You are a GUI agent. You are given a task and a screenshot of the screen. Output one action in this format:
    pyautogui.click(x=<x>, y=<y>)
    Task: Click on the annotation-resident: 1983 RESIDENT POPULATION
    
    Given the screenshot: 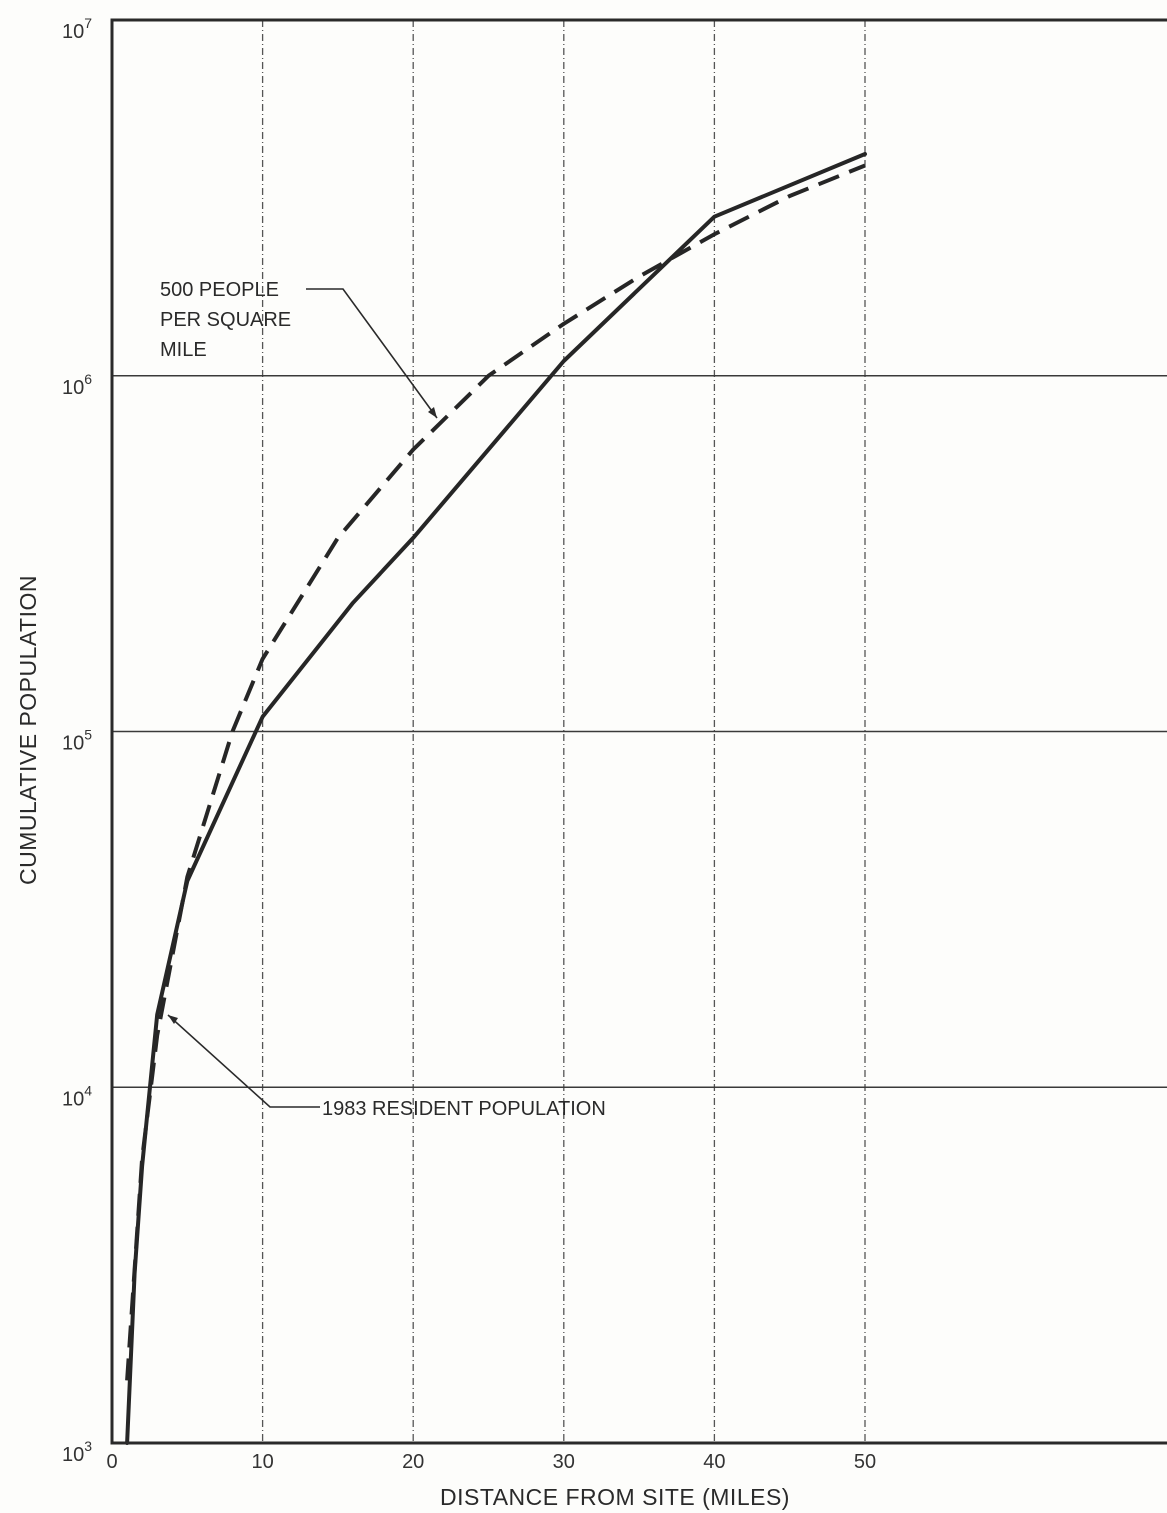 What is the action you would take?
    pyautogui.click(x=386, y=1067)
    